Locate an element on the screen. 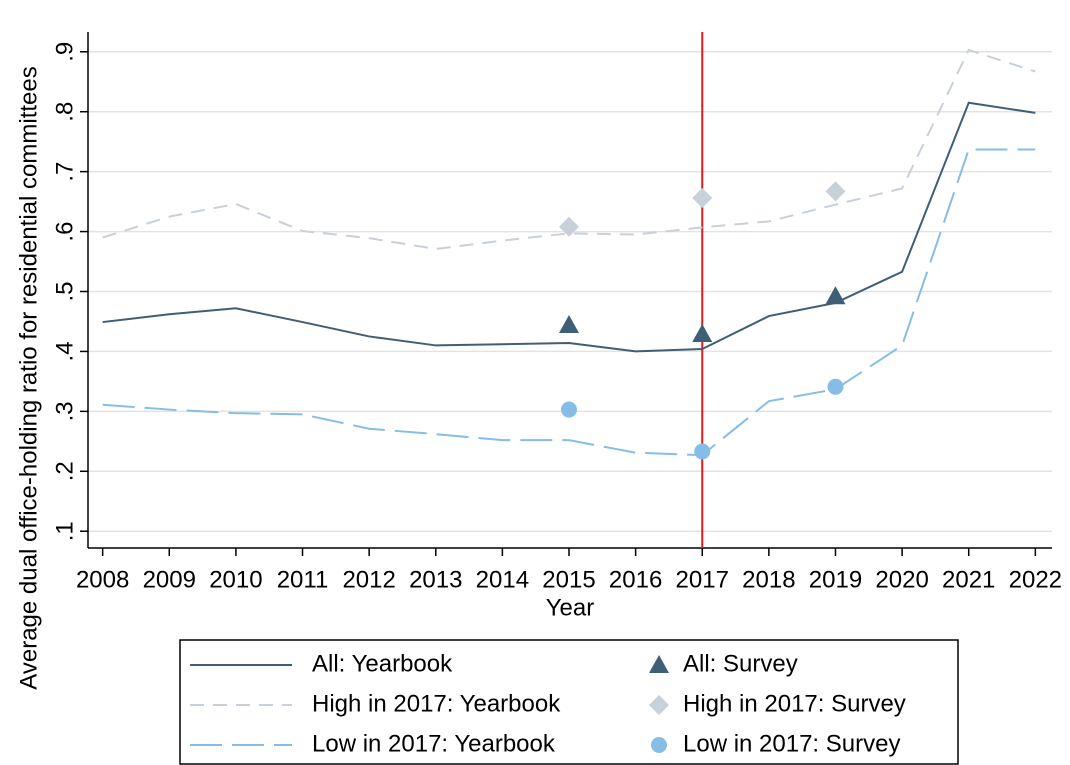 The image size is (1070, 765). legend-box is located at coordinates (569, 702).